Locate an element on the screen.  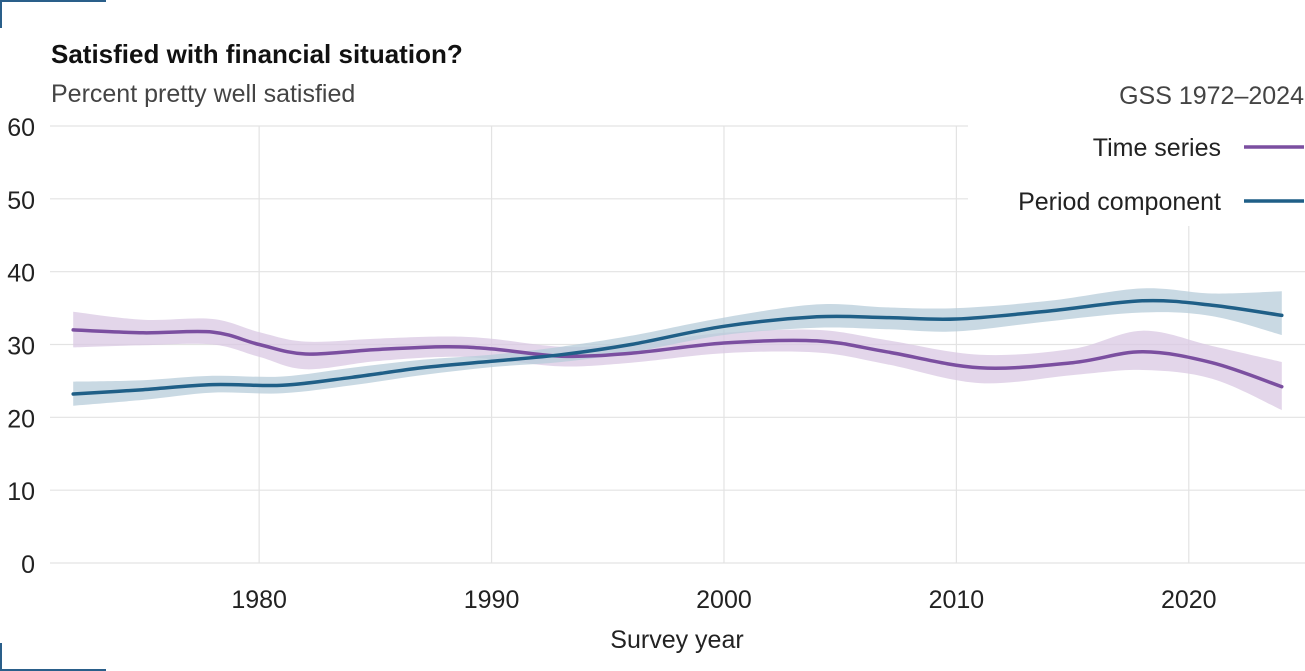
corner-mark-bottom is located at coordinates (53, 670).